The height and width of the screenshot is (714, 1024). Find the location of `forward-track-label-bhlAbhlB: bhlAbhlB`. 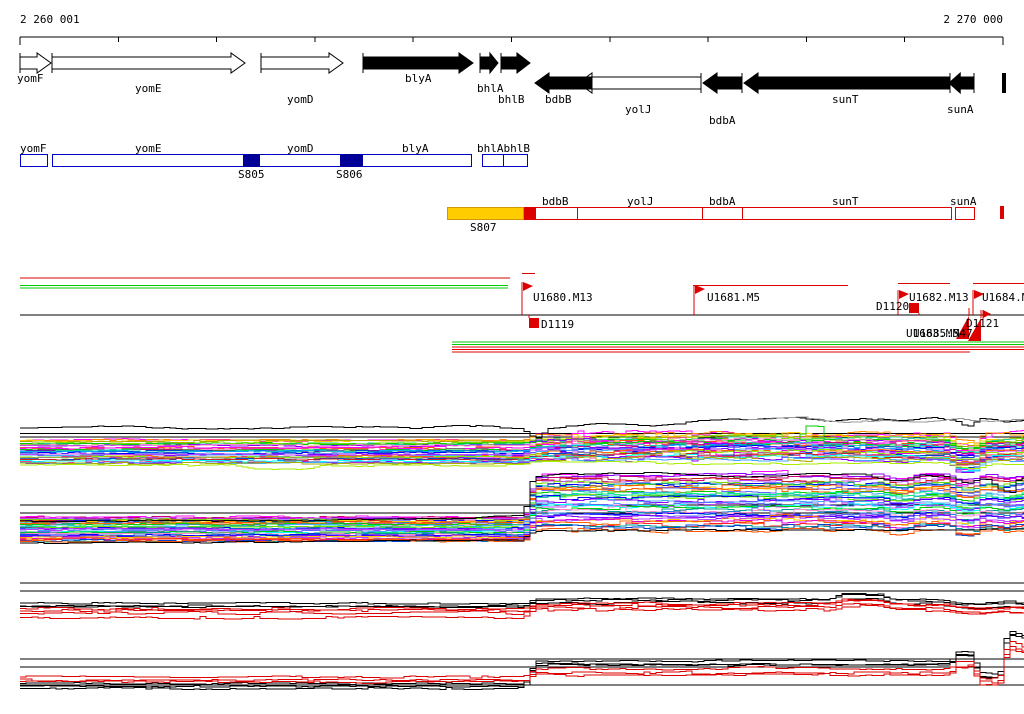

forward-track-label-bhlAbhlB: bhlAbhlB is located at coordinates (503, 148).